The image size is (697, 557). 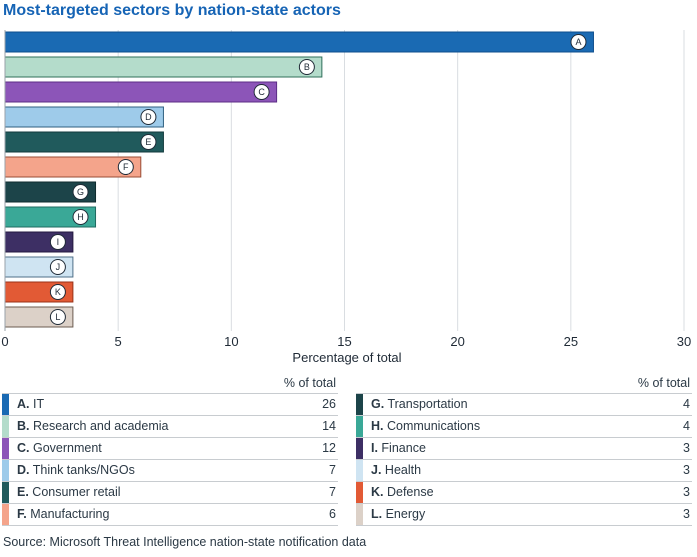 I want to click on legend-label: J. Health, so click(x=396, y=470).